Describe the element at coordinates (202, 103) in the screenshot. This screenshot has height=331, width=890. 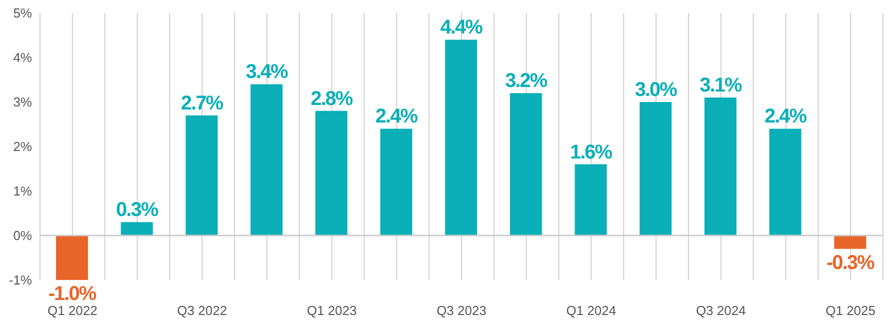
I see `data-label: 2.7%` at that location.